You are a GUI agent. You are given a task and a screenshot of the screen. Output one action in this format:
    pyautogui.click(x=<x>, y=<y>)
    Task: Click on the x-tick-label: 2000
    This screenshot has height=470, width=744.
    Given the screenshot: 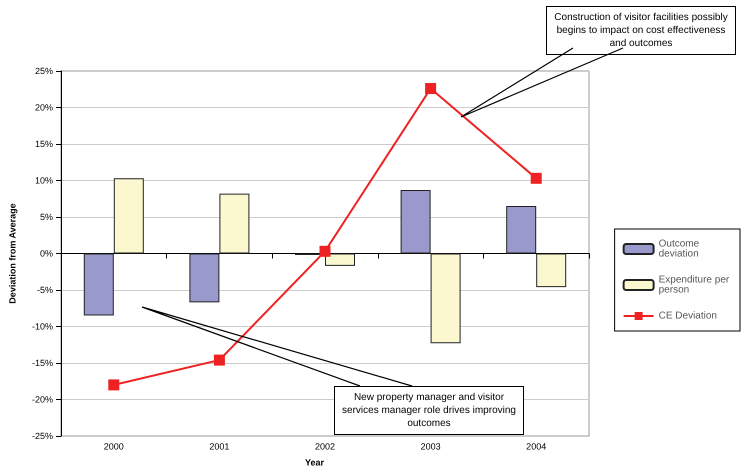 What is the action you would take?
    pyautogui.click(x=114, y=447)
    